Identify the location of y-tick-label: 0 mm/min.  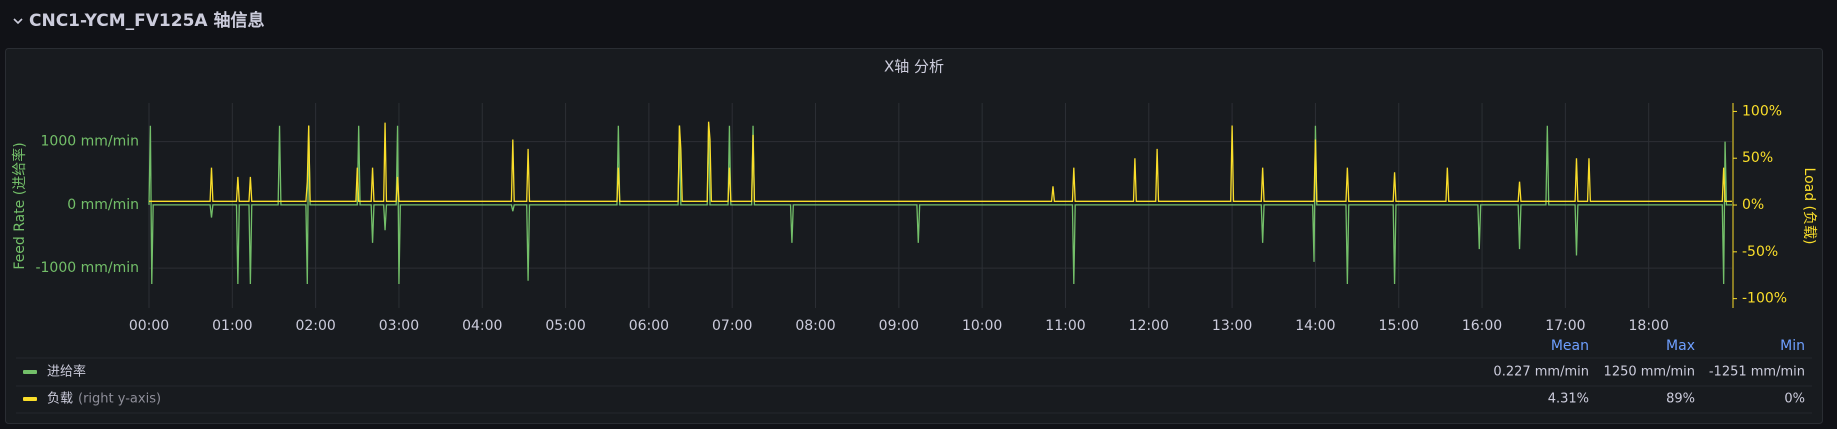
(103, 205).